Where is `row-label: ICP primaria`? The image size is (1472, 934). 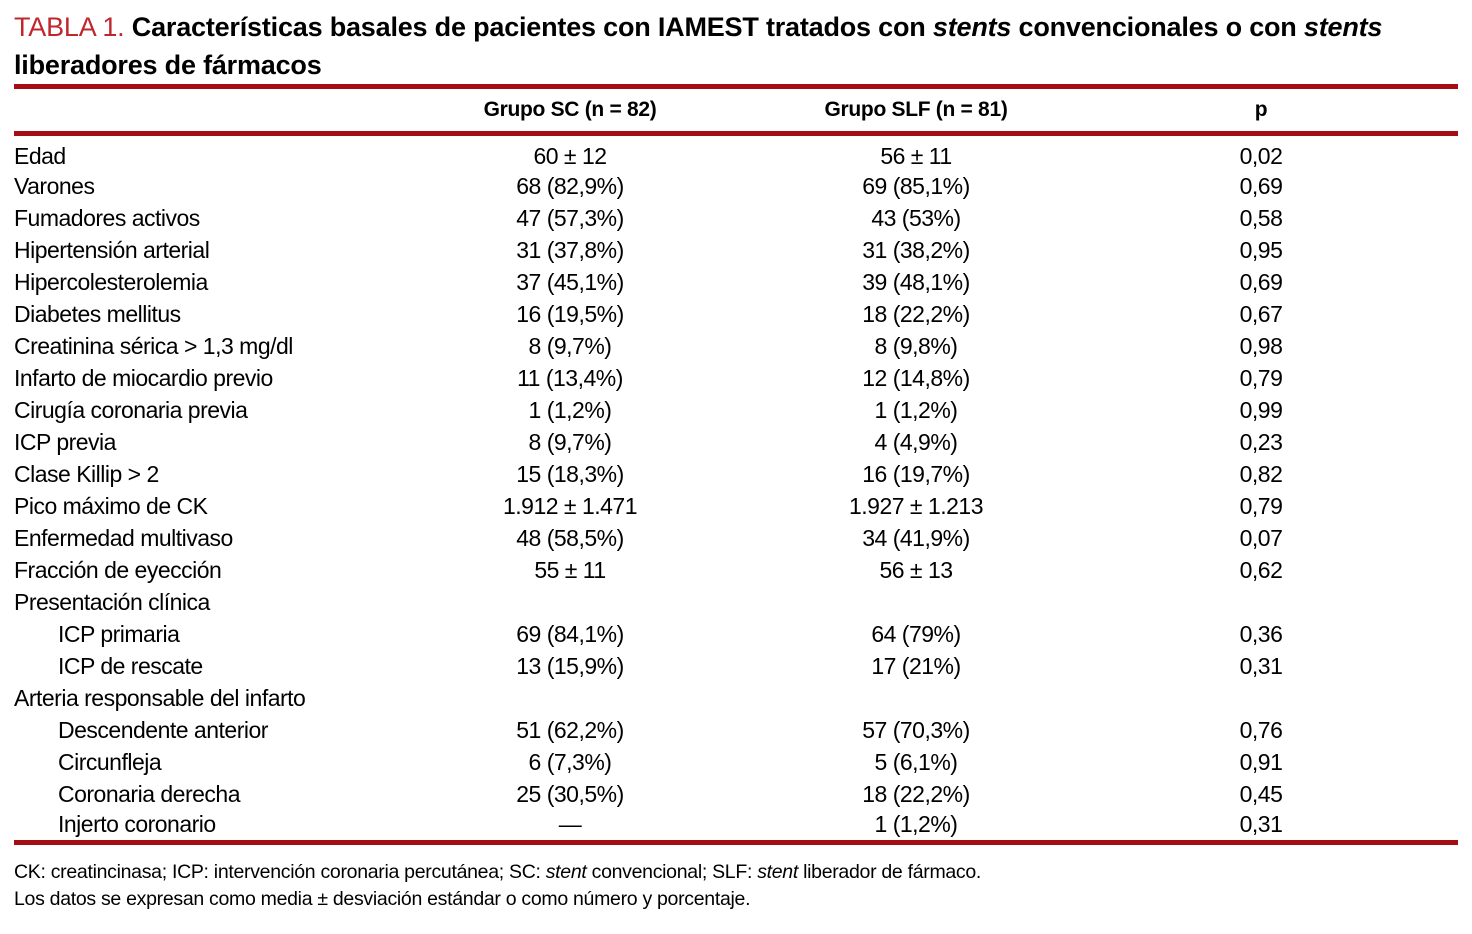 row-label: ICP primaria is located at coordinates (119, 633).